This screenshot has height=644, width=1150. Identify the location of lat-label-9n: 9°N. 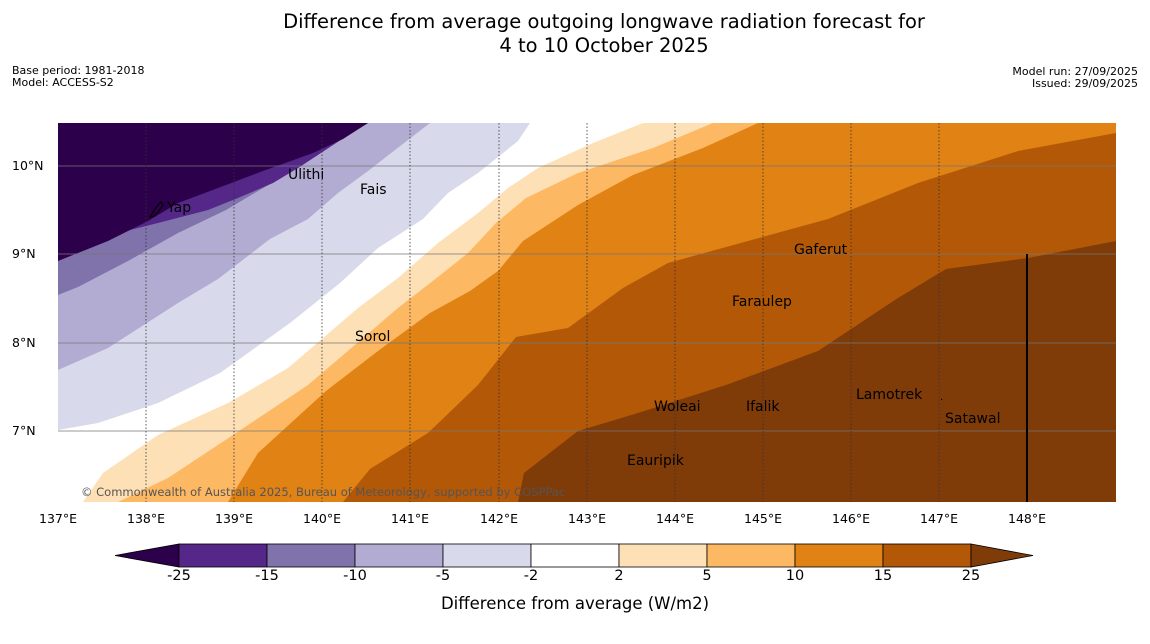
(24, 253).